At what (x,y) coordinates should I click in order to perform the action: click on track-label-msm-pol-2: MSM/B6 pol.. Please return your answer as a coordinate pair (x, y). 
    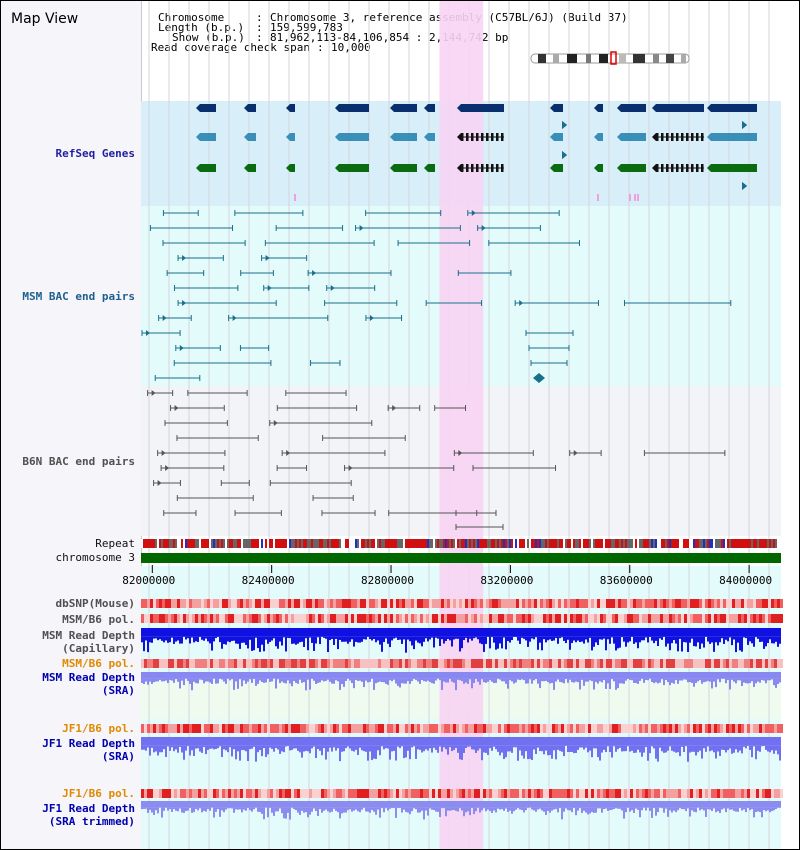
    Looking at the image, I should click on (98, 663).